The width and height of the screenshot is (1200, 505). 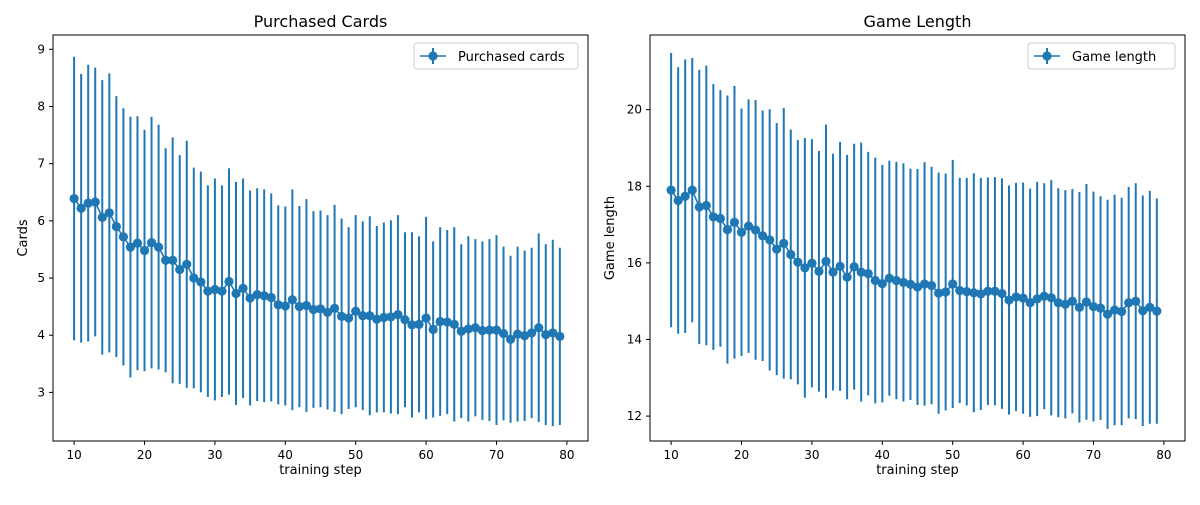 I want to click on y-tick-label: 16, so click(x=634, y=263).